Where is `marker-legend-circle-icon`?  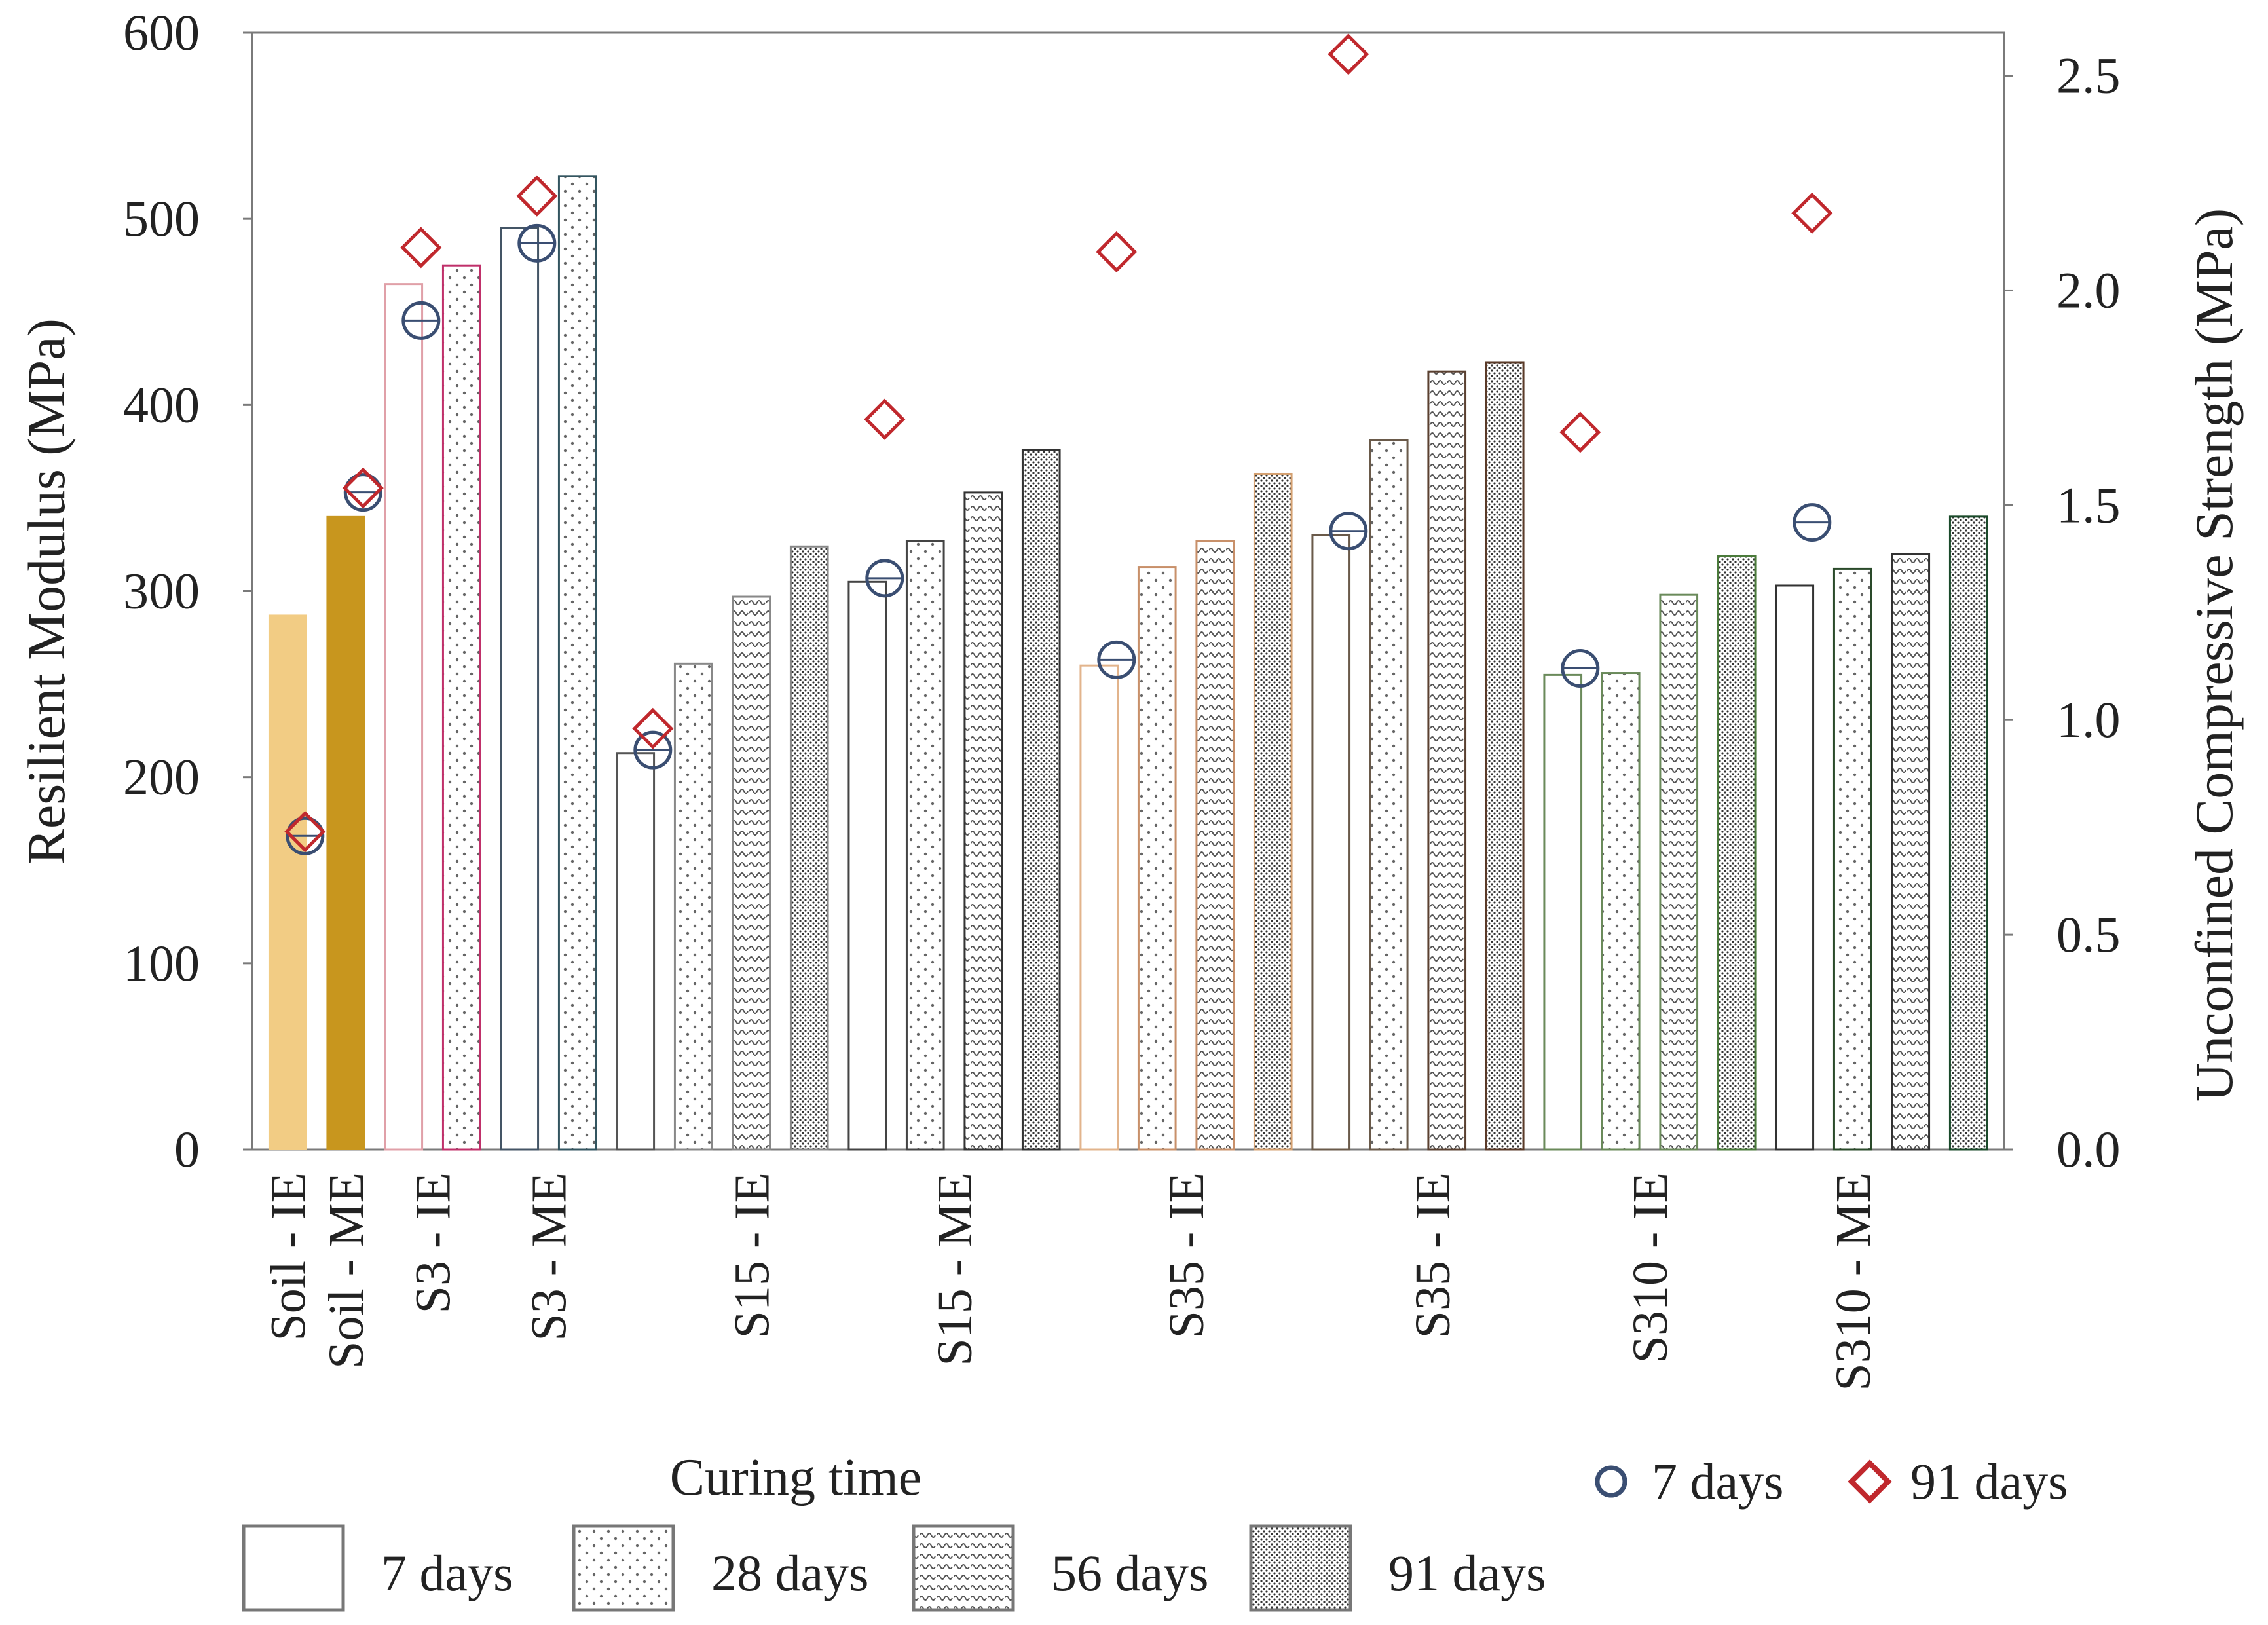
marker-legend-circle-icon is located at coordinates (1611, 1482).